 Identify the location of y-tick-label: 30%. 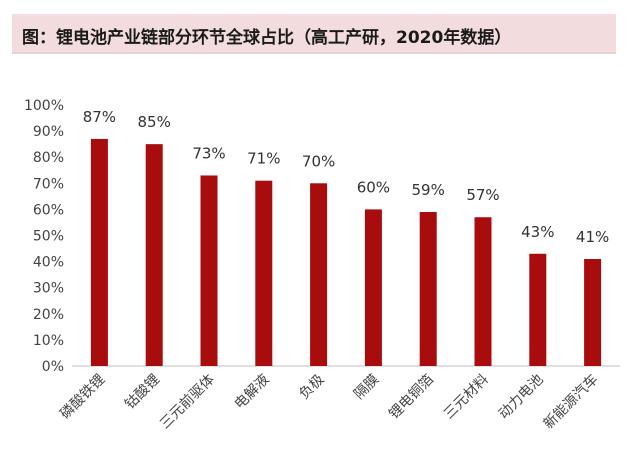
(48, 289).